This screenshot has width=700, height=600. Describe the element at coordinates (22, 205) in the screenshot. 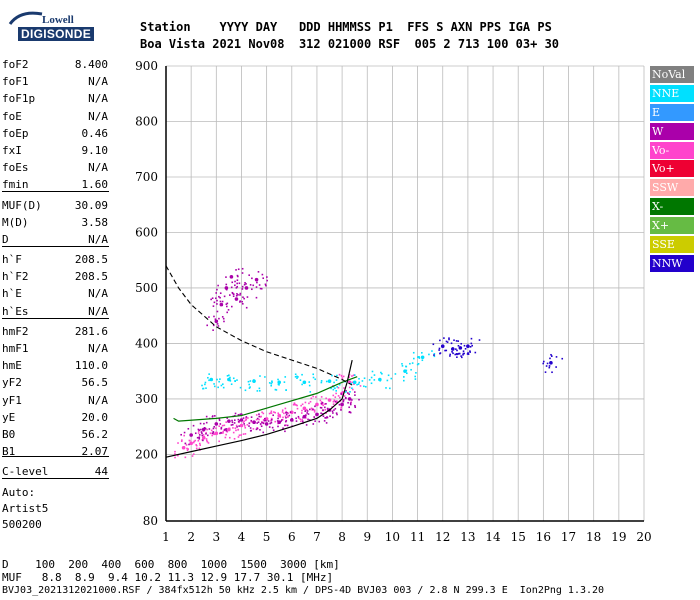

I see `param-key: MUF(D)` at that location.